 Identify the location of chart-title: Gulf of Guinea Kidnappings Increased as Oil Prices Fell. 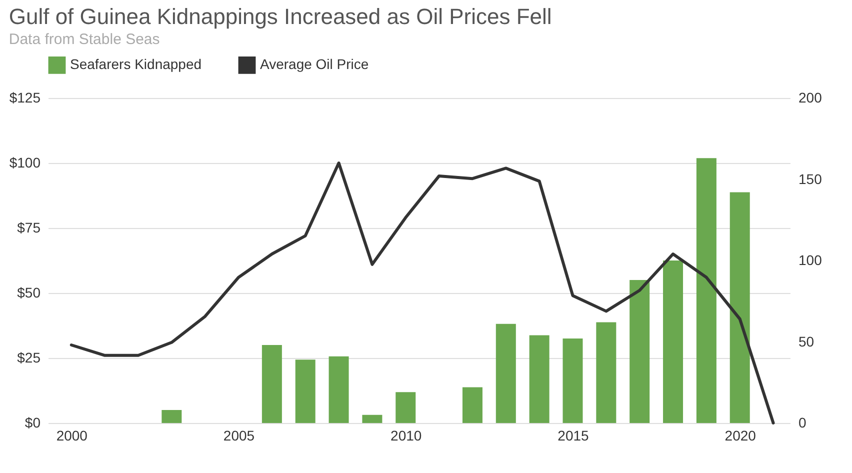
(280, 16).